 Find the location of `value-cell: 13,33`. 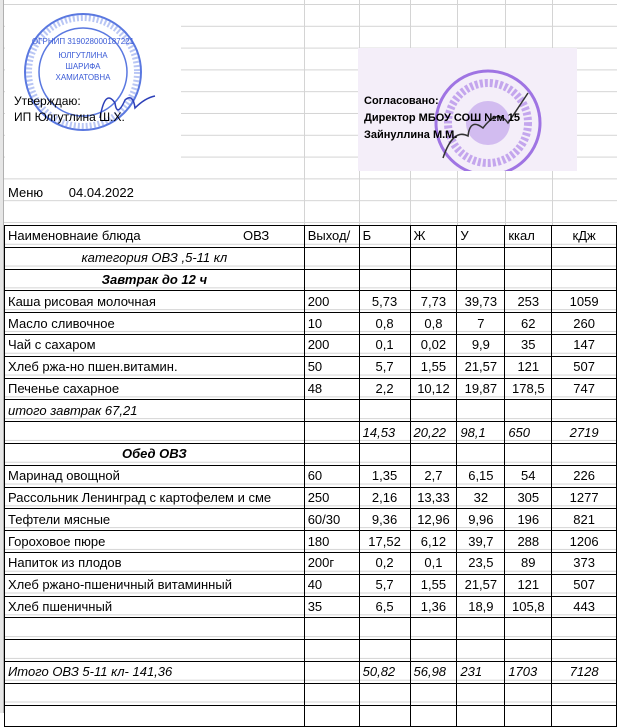

value-cell: 13,33 is located at coordinates (433, 498).